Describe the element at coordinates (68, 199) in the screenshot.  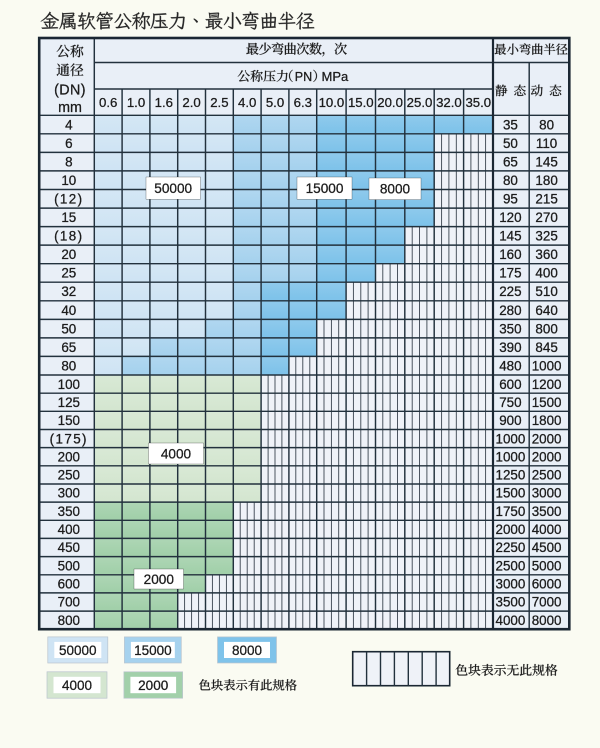
I see `svg-text: (12)` at that location.